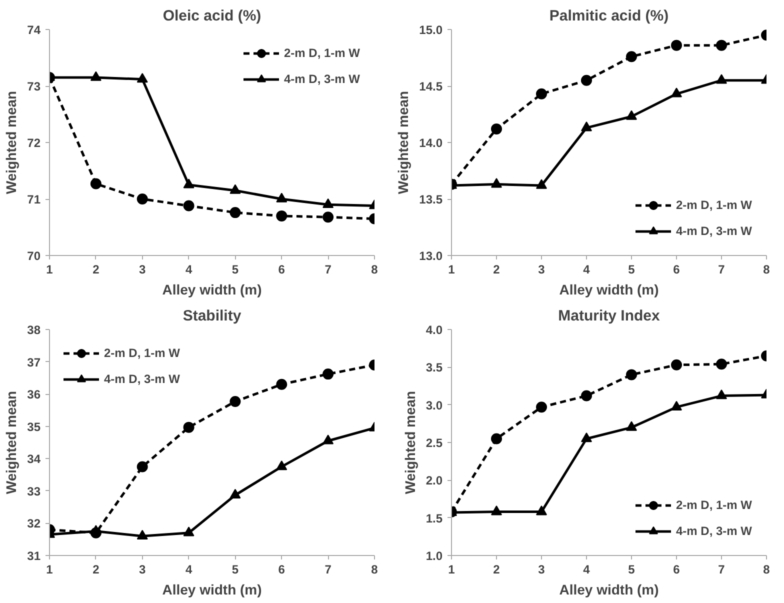  Describe the element at coordinates (434, 518) in the screenshot. I see `y-tick-label: 1.5` at that location.